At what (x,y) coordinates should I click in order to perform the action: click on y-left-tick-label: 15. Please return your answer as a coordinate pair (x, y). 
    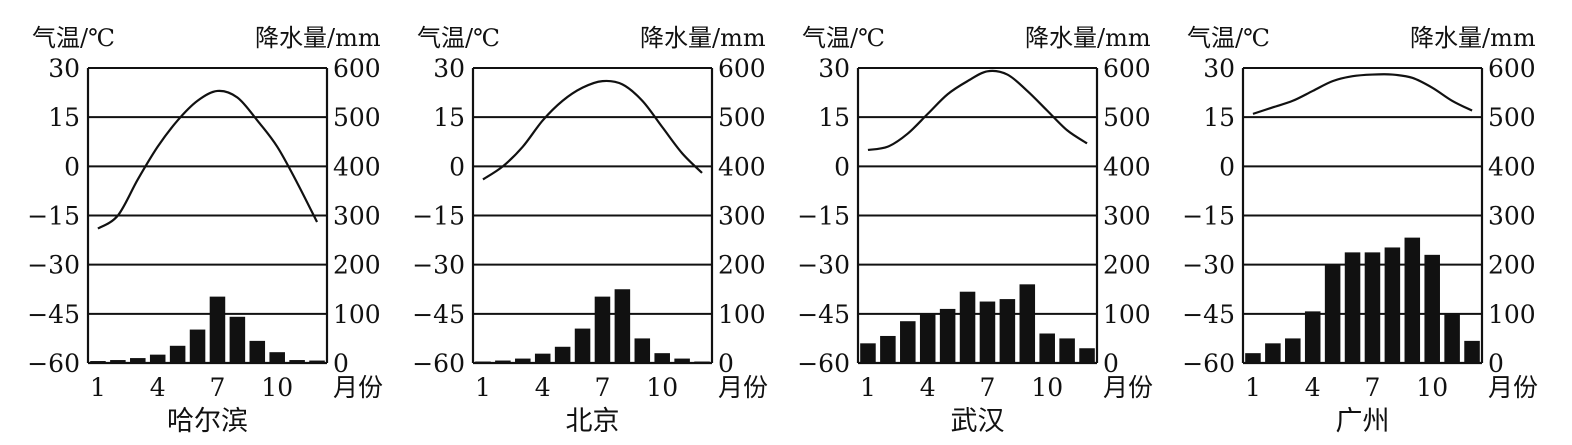
    Looking at the image, I should click on (449, 117).